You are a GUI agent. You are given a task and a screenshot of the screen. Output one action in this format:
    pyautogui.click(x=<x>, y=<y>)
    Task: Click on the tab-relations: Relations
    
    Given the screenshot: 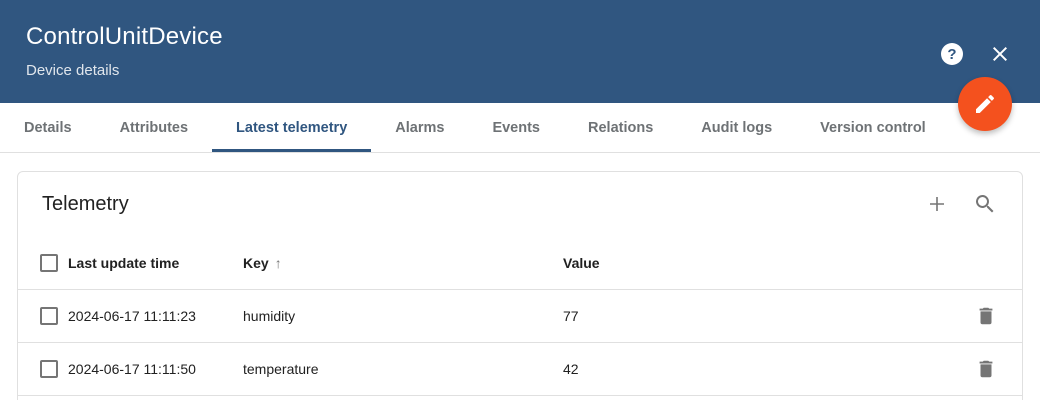 What is the action you would take?
    pyautogui.click(x=620, y=127)
    